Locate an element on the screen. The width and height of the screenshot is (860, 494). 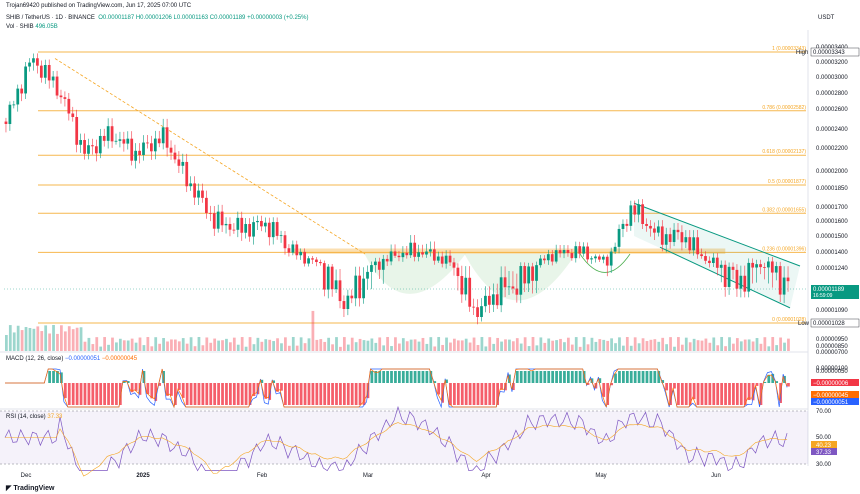
tradingview-logo: ◤ TradingView is located at coordinates (30, 488).